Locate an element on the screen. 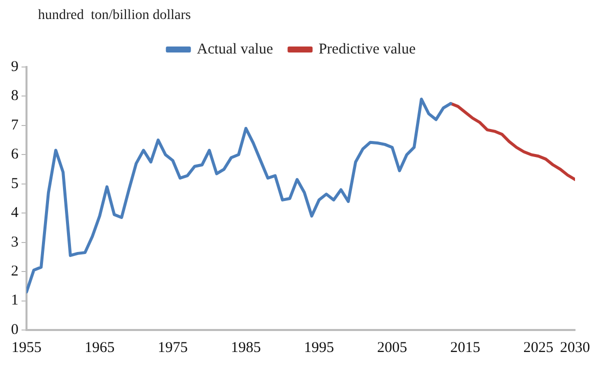  x-tick-label: 2025 is located at coordinates (538, 348).